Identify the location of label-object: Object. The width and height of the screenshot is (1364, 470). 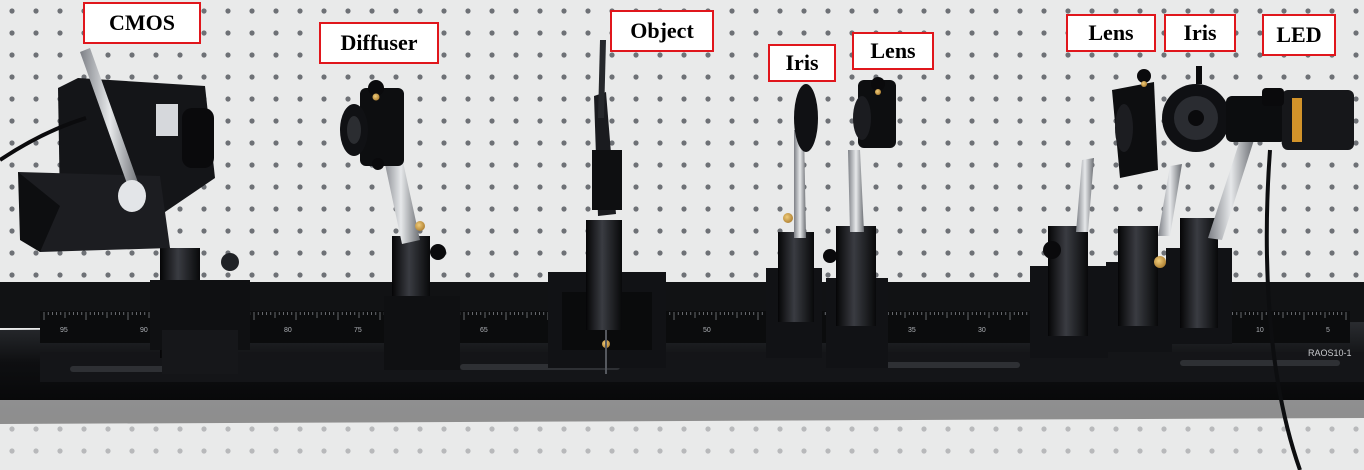
(662, 31).